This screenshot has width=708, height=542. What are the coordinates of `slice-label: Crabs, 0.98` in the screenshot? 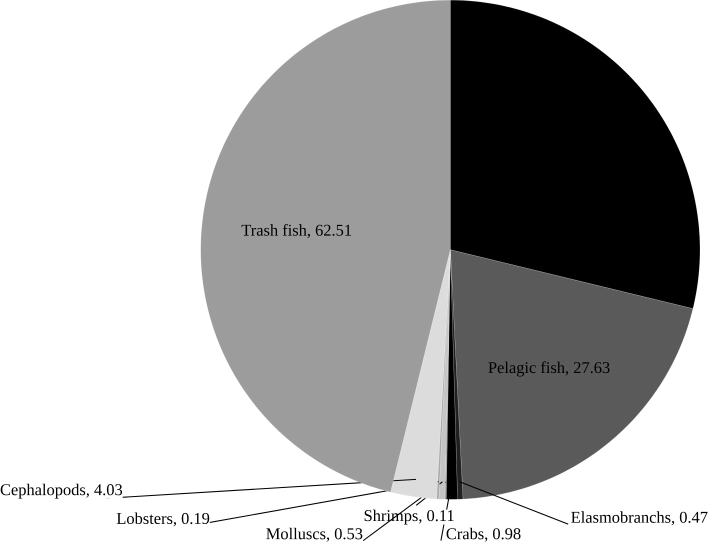 It's located at (483, 535).